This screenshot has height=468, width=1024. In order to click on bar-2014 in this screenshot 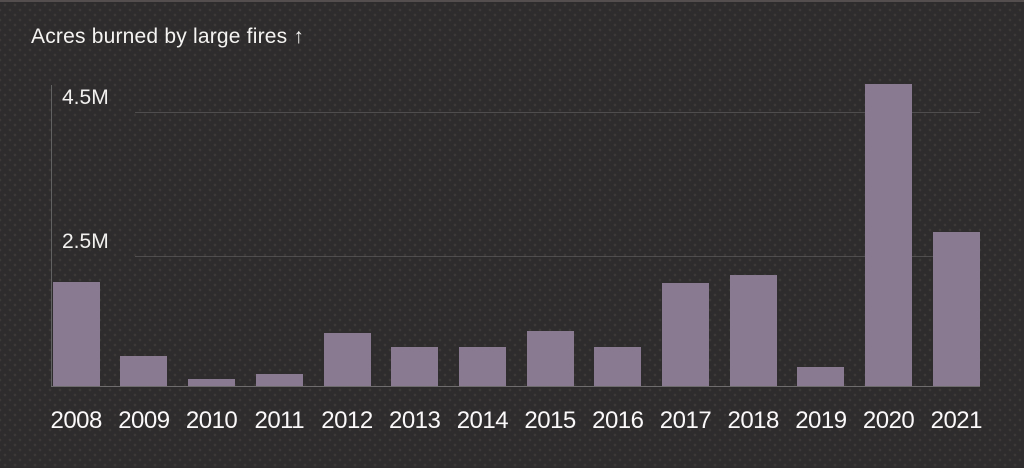, I will do `click(482, 366)`.